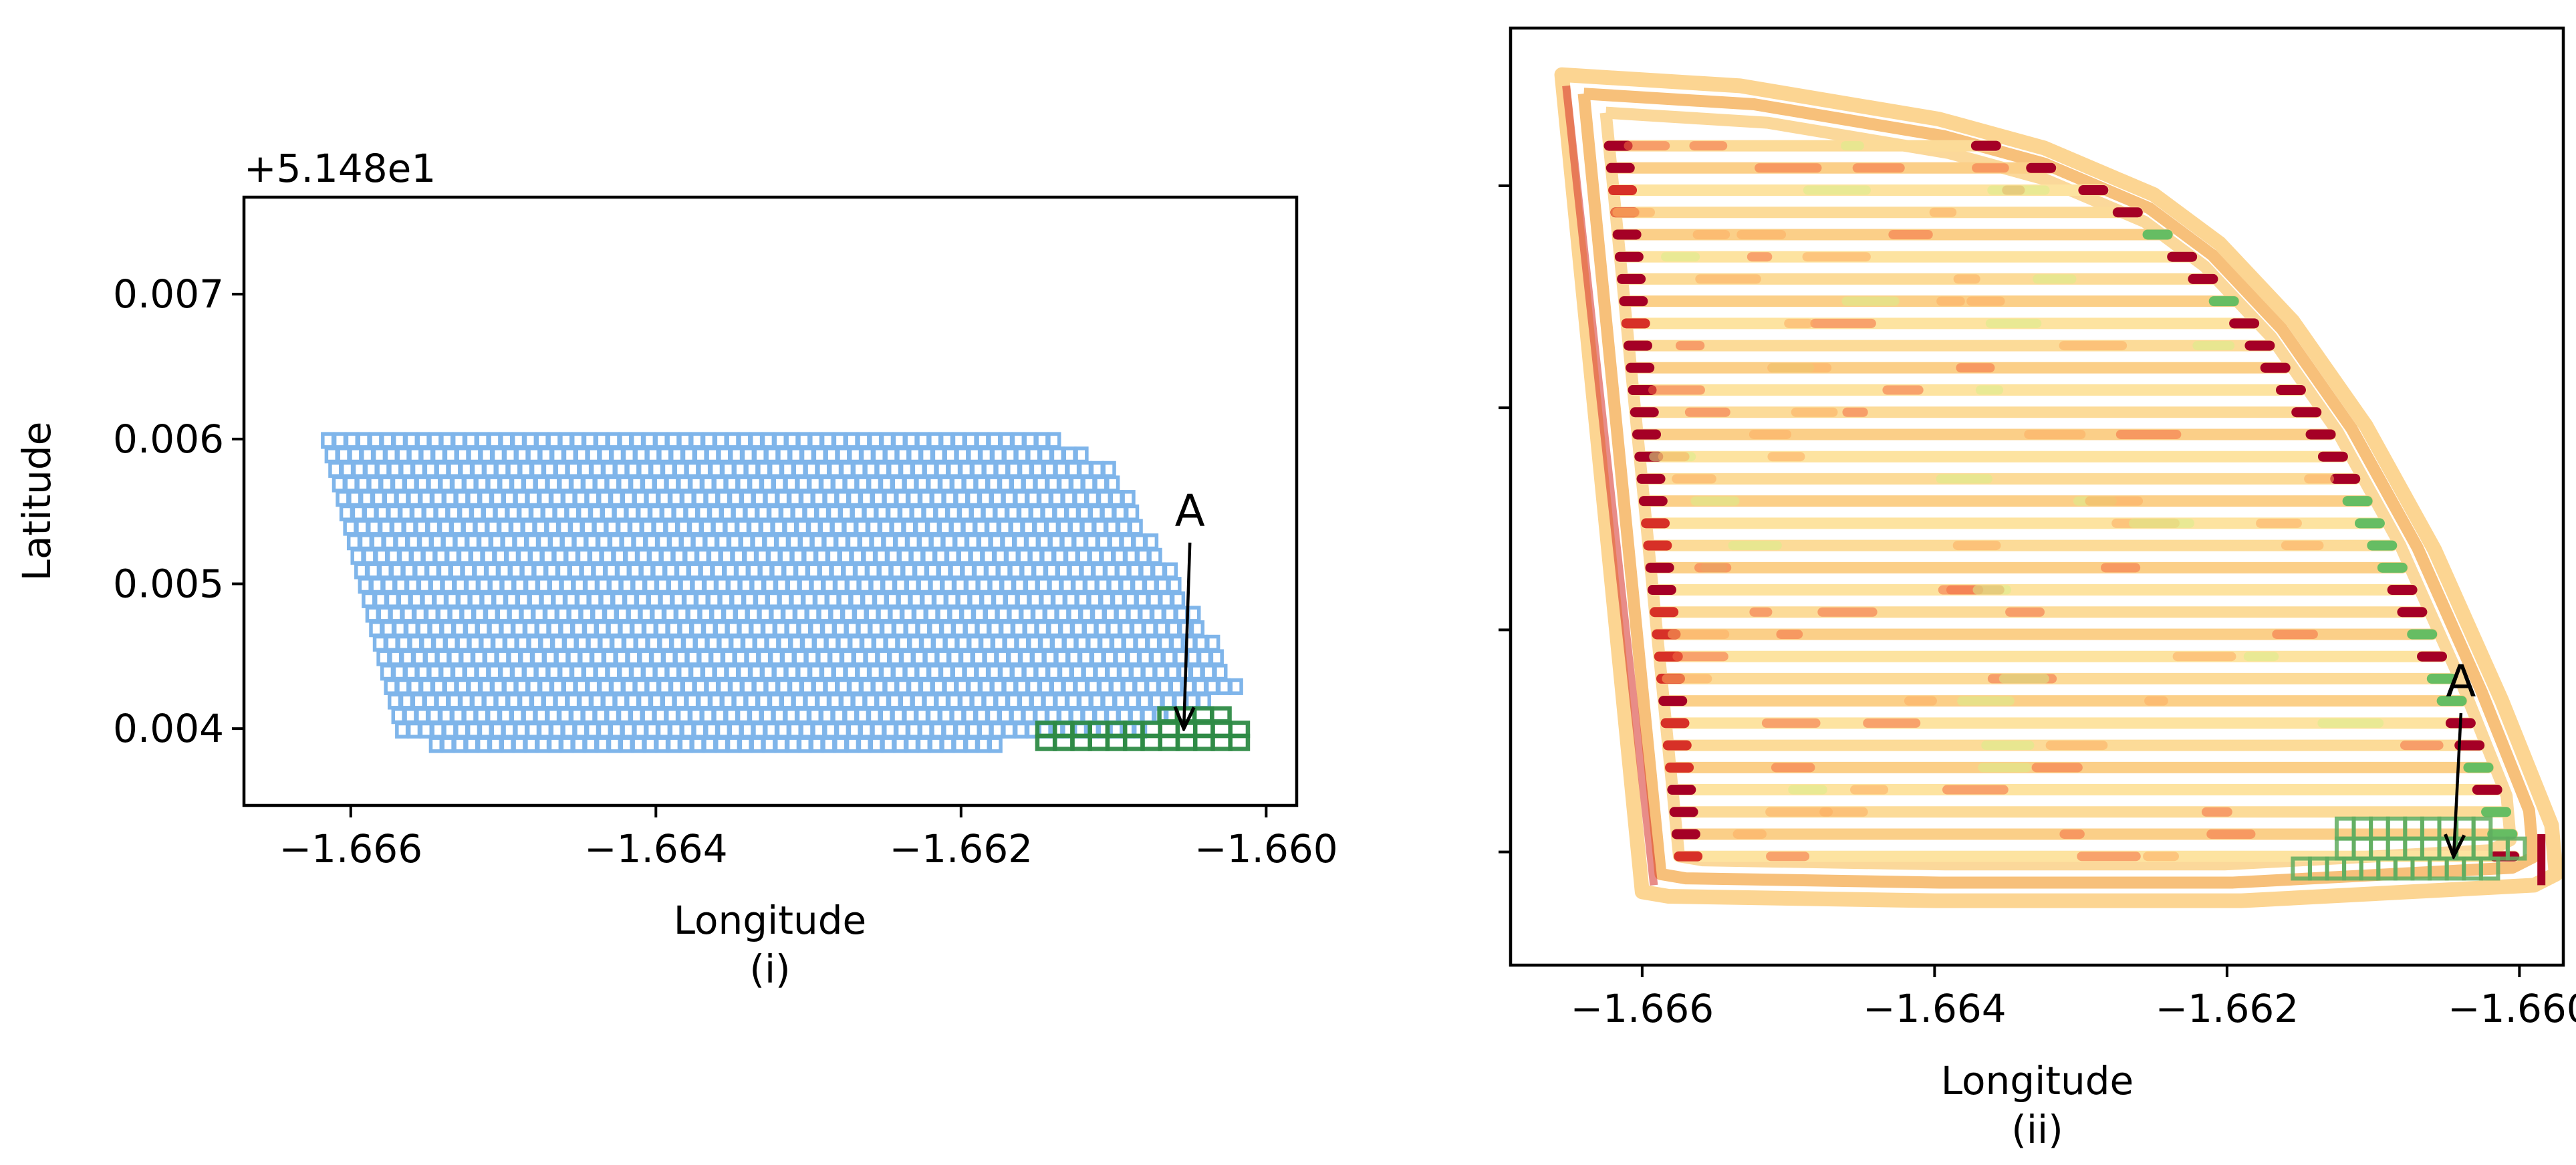  Describe the element at coordinates (36, 501) in the screenshot. I see `panel-i-y-axis-label: Latitude` at that location.